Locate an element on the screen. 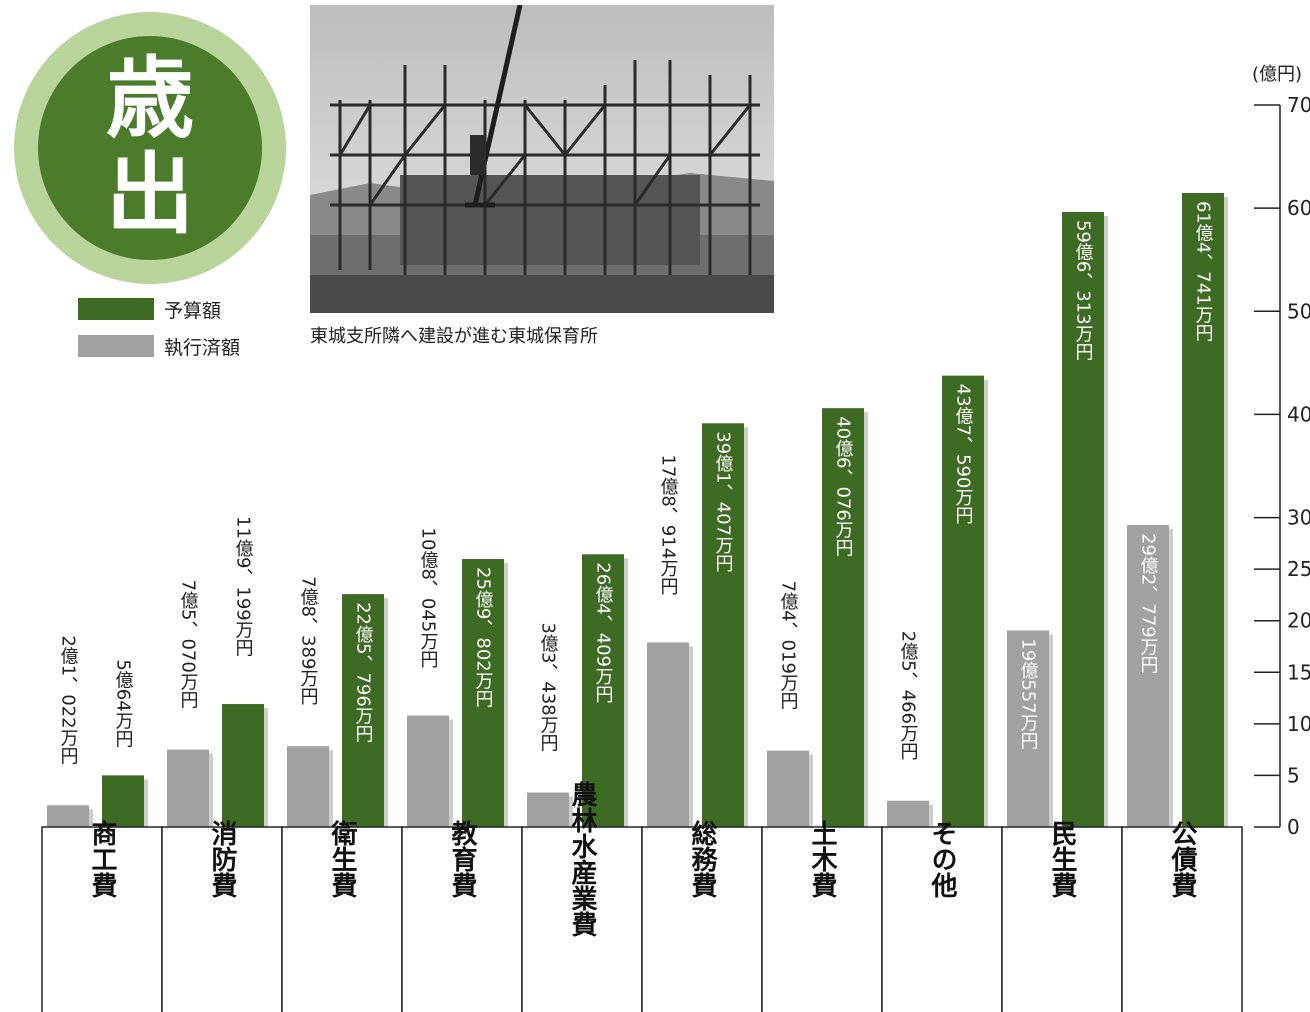 This screenshot has width=1310, height=1012. bar-value-label-budget: 43億7、590万円 is located at coordinates (963, 455).